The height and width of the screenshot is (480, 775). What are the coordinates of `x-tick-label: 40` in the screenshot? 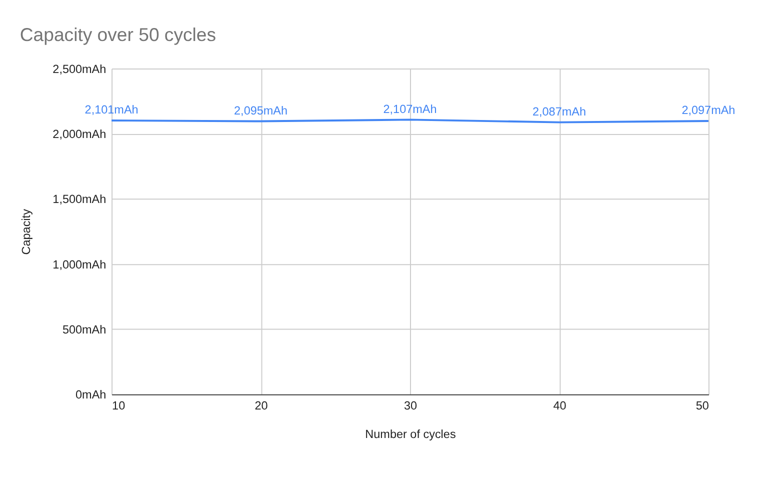 It's located at (560, 405).